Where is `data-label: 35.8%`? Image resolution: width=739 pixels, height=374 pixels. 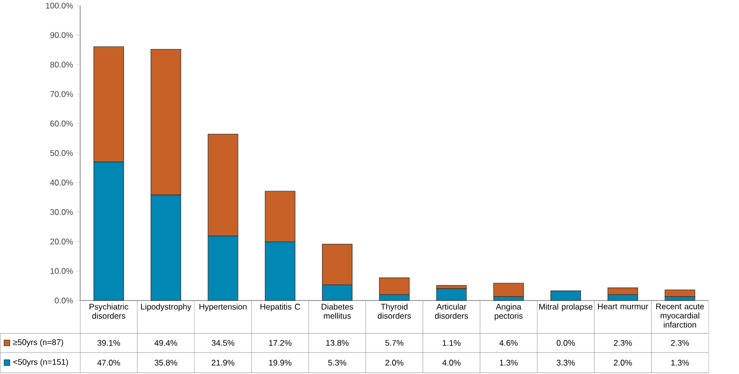 data-label: 35.8% is located at coordinates (166, 363).